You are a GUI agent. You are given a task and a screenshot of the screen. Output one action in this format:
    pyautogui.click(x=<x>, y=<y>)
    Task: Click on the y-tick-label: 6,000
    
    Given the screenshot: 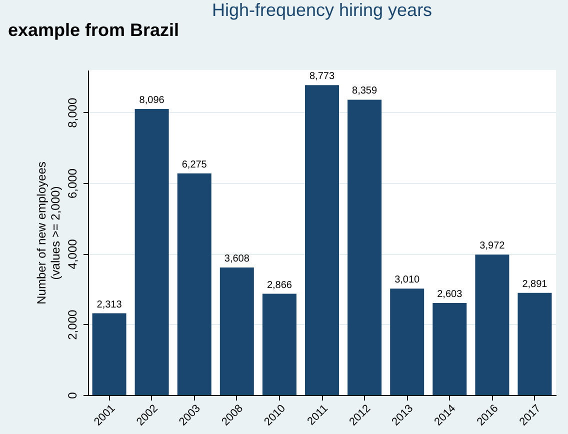 What is the action you would take?
    pyautogui.click(x=73, y=183)
    